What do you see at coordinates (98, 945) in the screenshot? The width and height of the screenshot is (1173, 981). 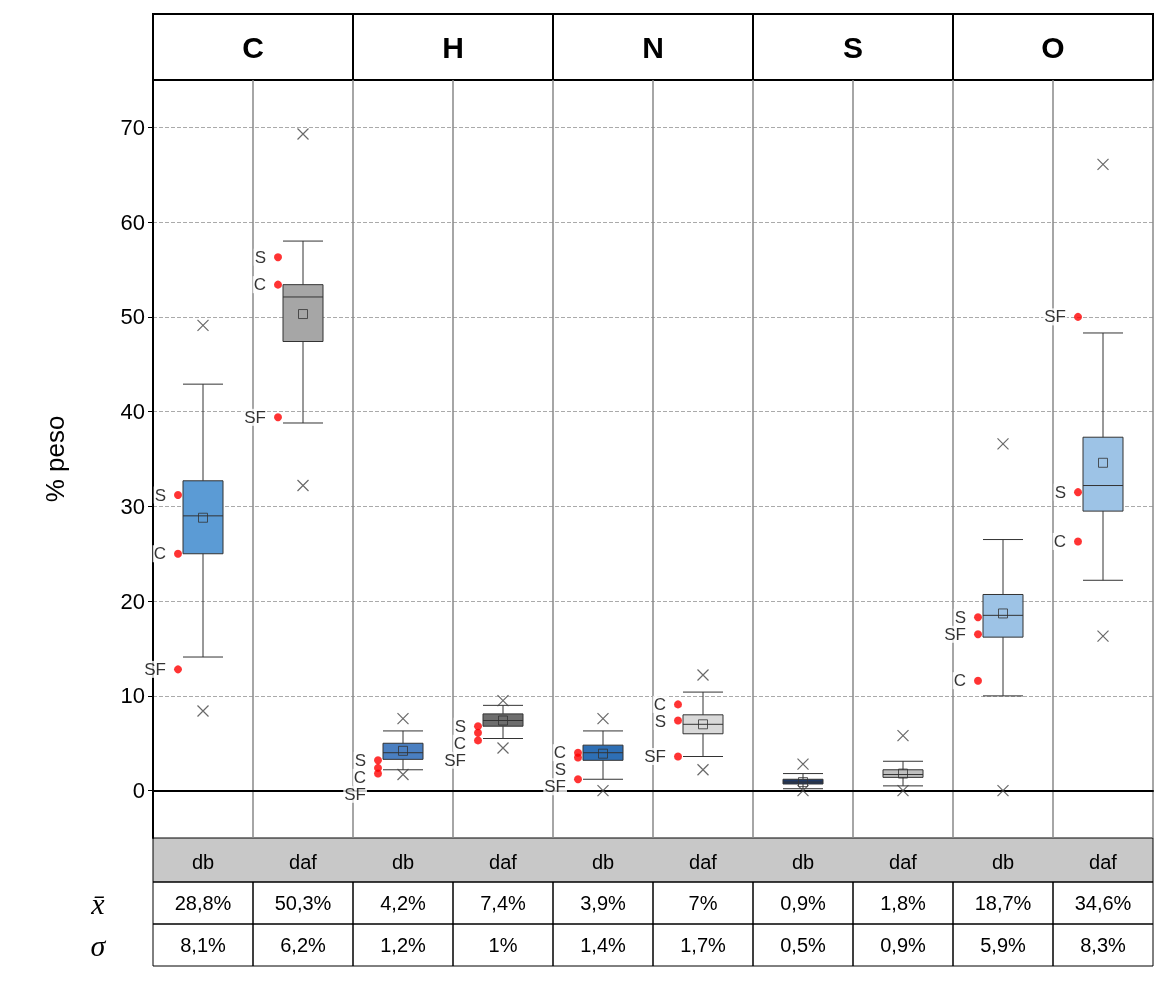 I see `text: σ` at bounding box center [98, 945].